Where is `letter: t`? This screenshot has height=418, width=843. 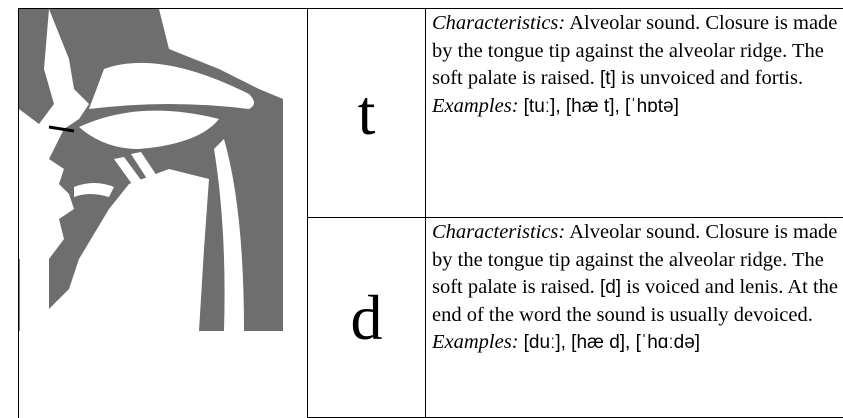
letter: t is located at coordinates (367, 112).